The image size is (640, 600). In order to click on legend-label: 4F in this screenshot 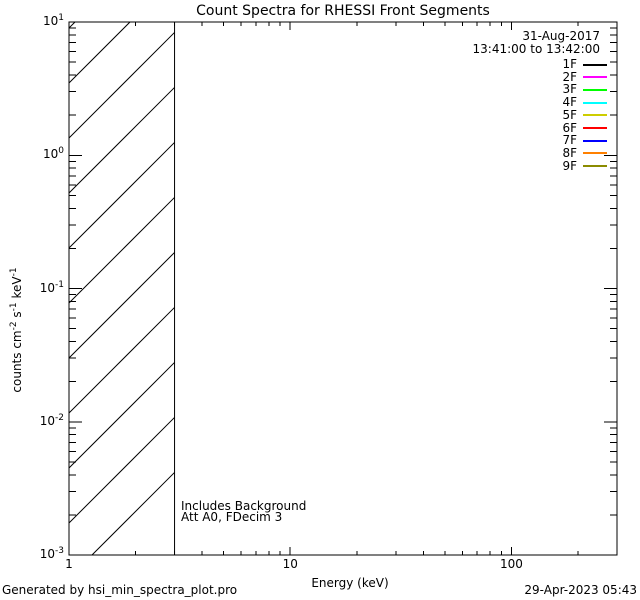, I will do `click(569, 102)`.